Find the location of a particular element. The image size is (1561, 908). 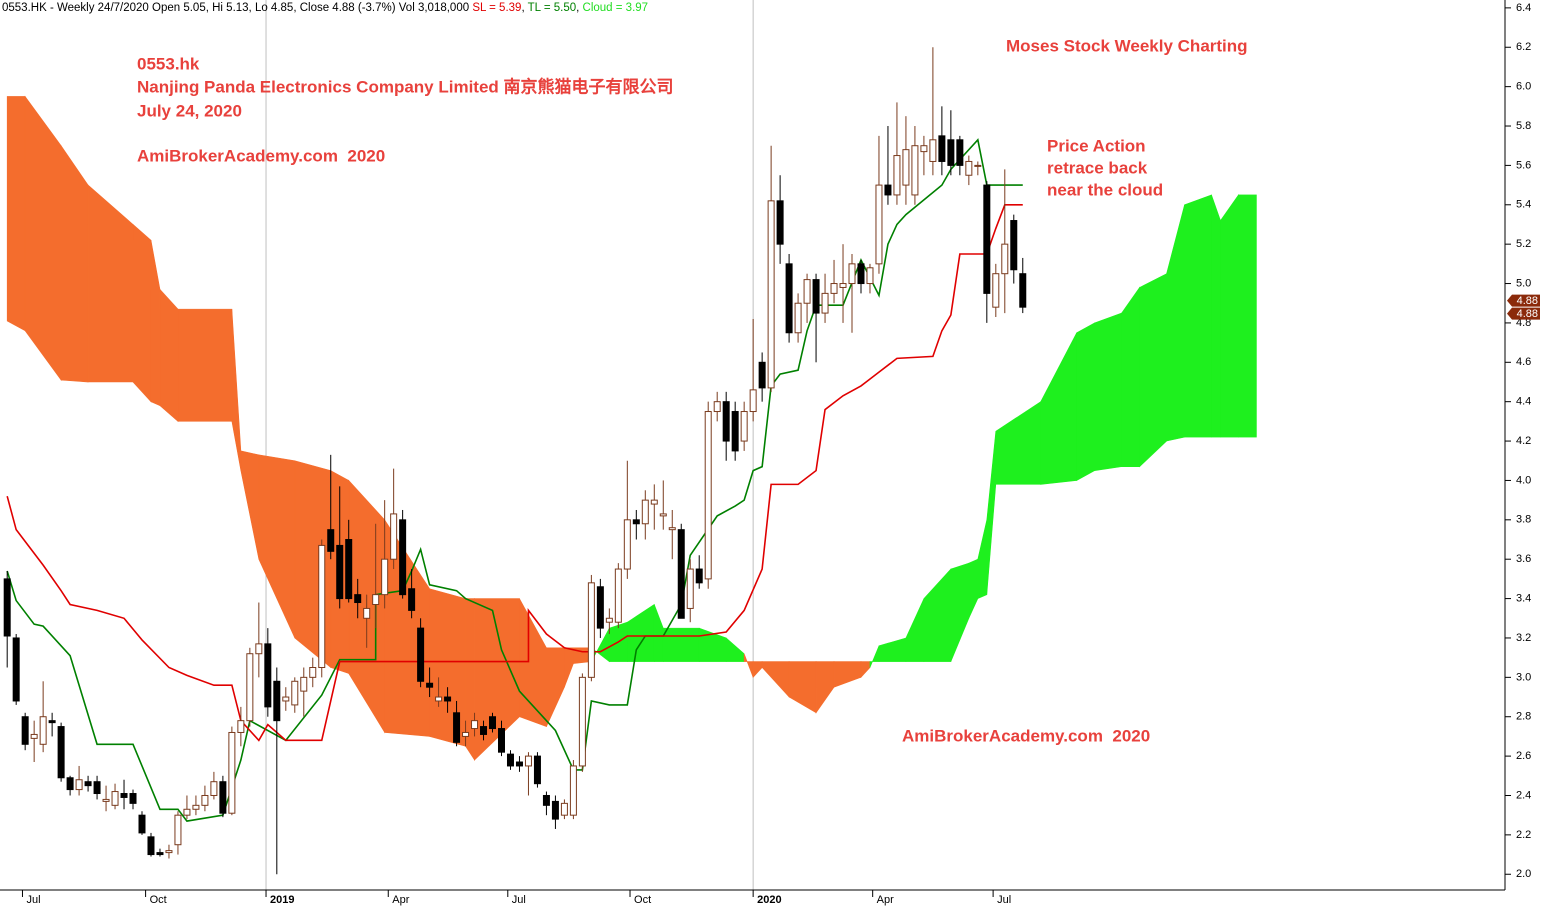

y-tick-label: 2.6 is located at coordinates (1523, 756).